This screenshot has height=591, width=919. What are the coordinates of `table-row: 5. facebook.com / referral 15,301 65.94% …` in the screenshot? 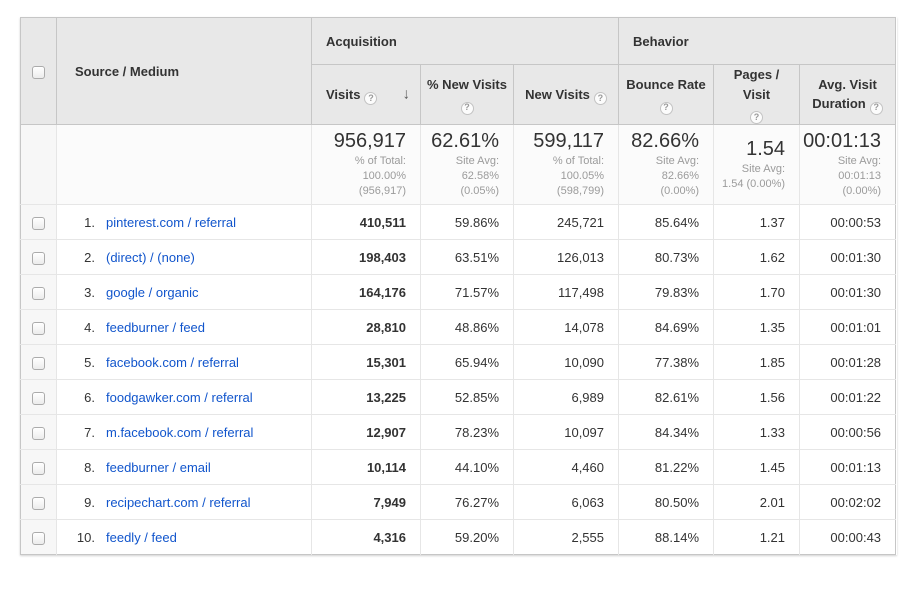 It's located at (458, 362).